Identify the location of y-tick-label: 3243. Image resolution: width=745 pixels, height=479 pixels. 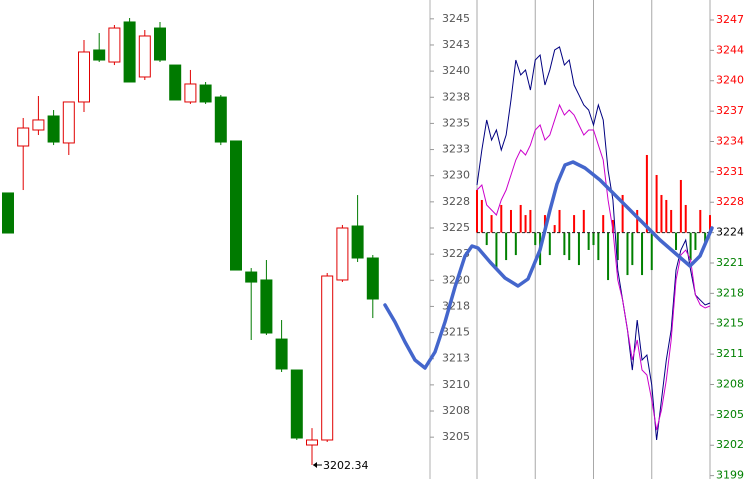
(456, 44).